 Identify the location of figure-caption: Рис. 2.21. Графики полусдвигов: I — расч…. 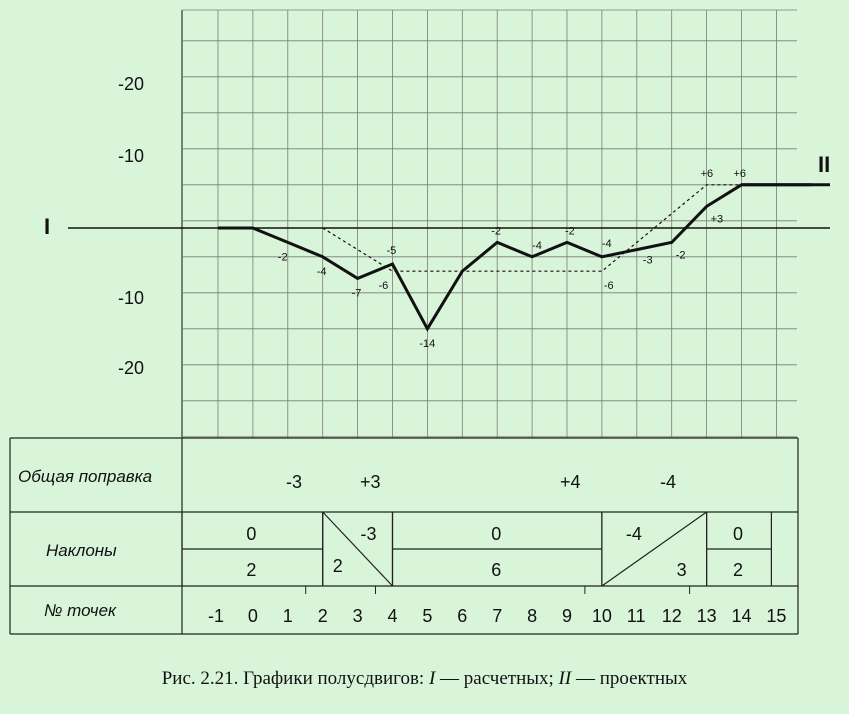
(424, 679).